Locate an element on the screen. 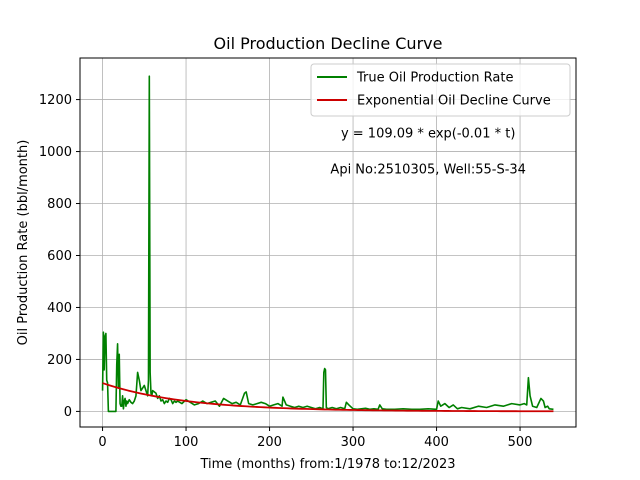  y-tick-label: 600 is located at coordinates (59, 256).